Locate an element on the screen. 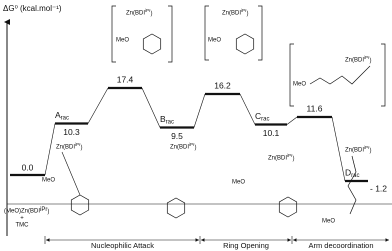 This screenshot has width=392, height=251. start-suffix: ) is located at coordinates (48, 212).